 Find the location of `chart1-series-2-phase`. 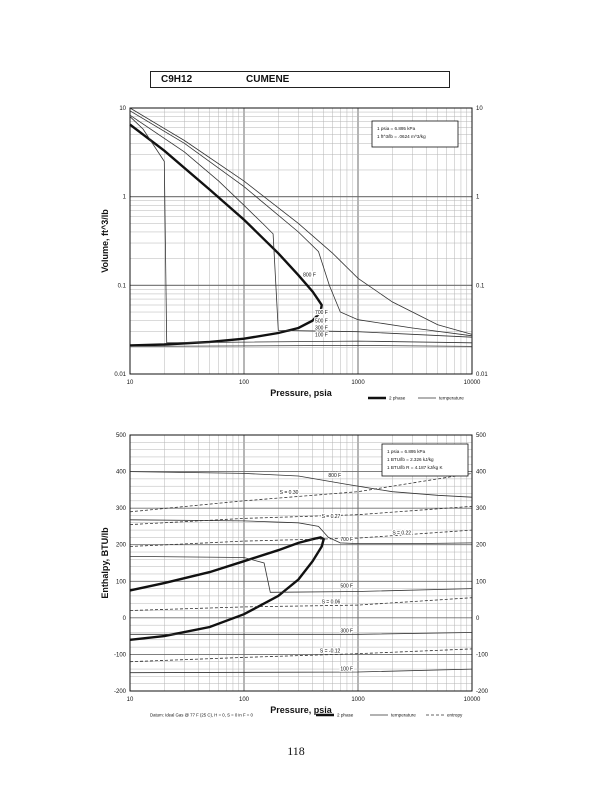

chart1-series-2-phase is located at coordinates (226, 235).